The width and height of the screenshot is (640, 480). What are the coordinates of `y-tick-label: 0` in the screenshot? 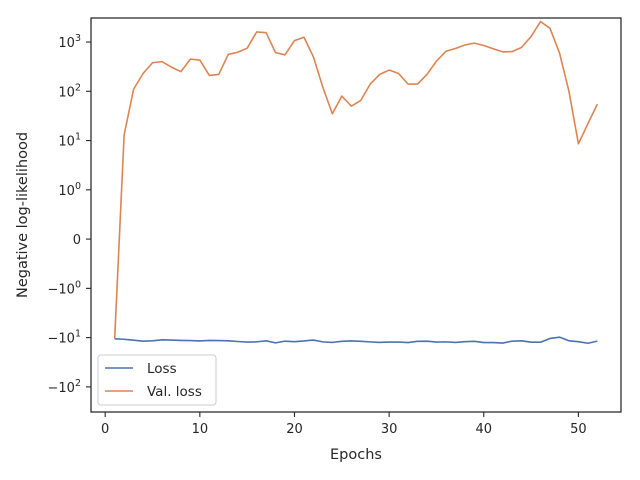 It's located at (77, 240).